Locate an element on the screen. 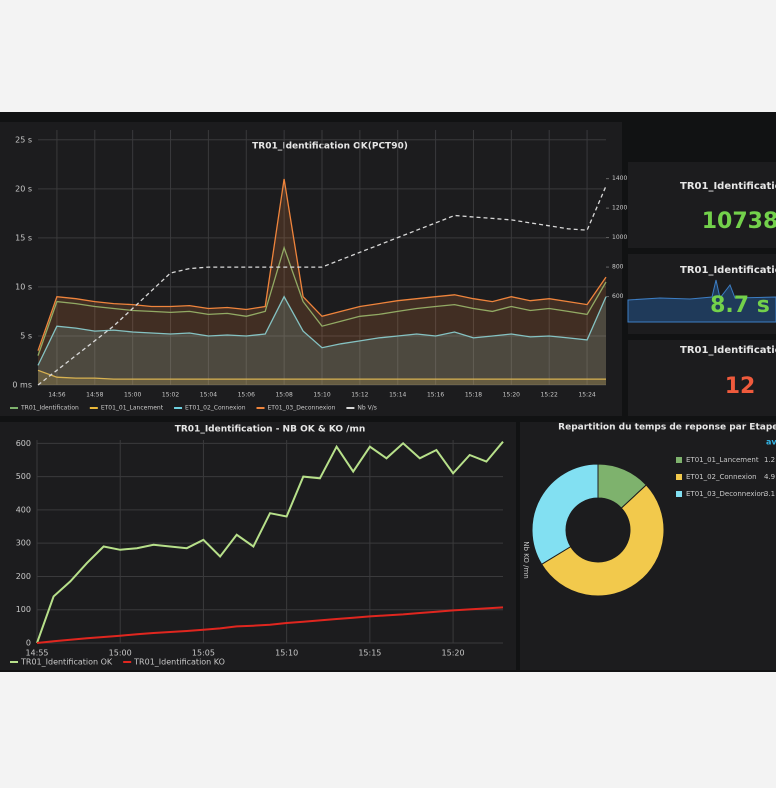 This screenshot has width=776, height=788. x-tick-label: 15:04 is located at coordinates (208, 395).